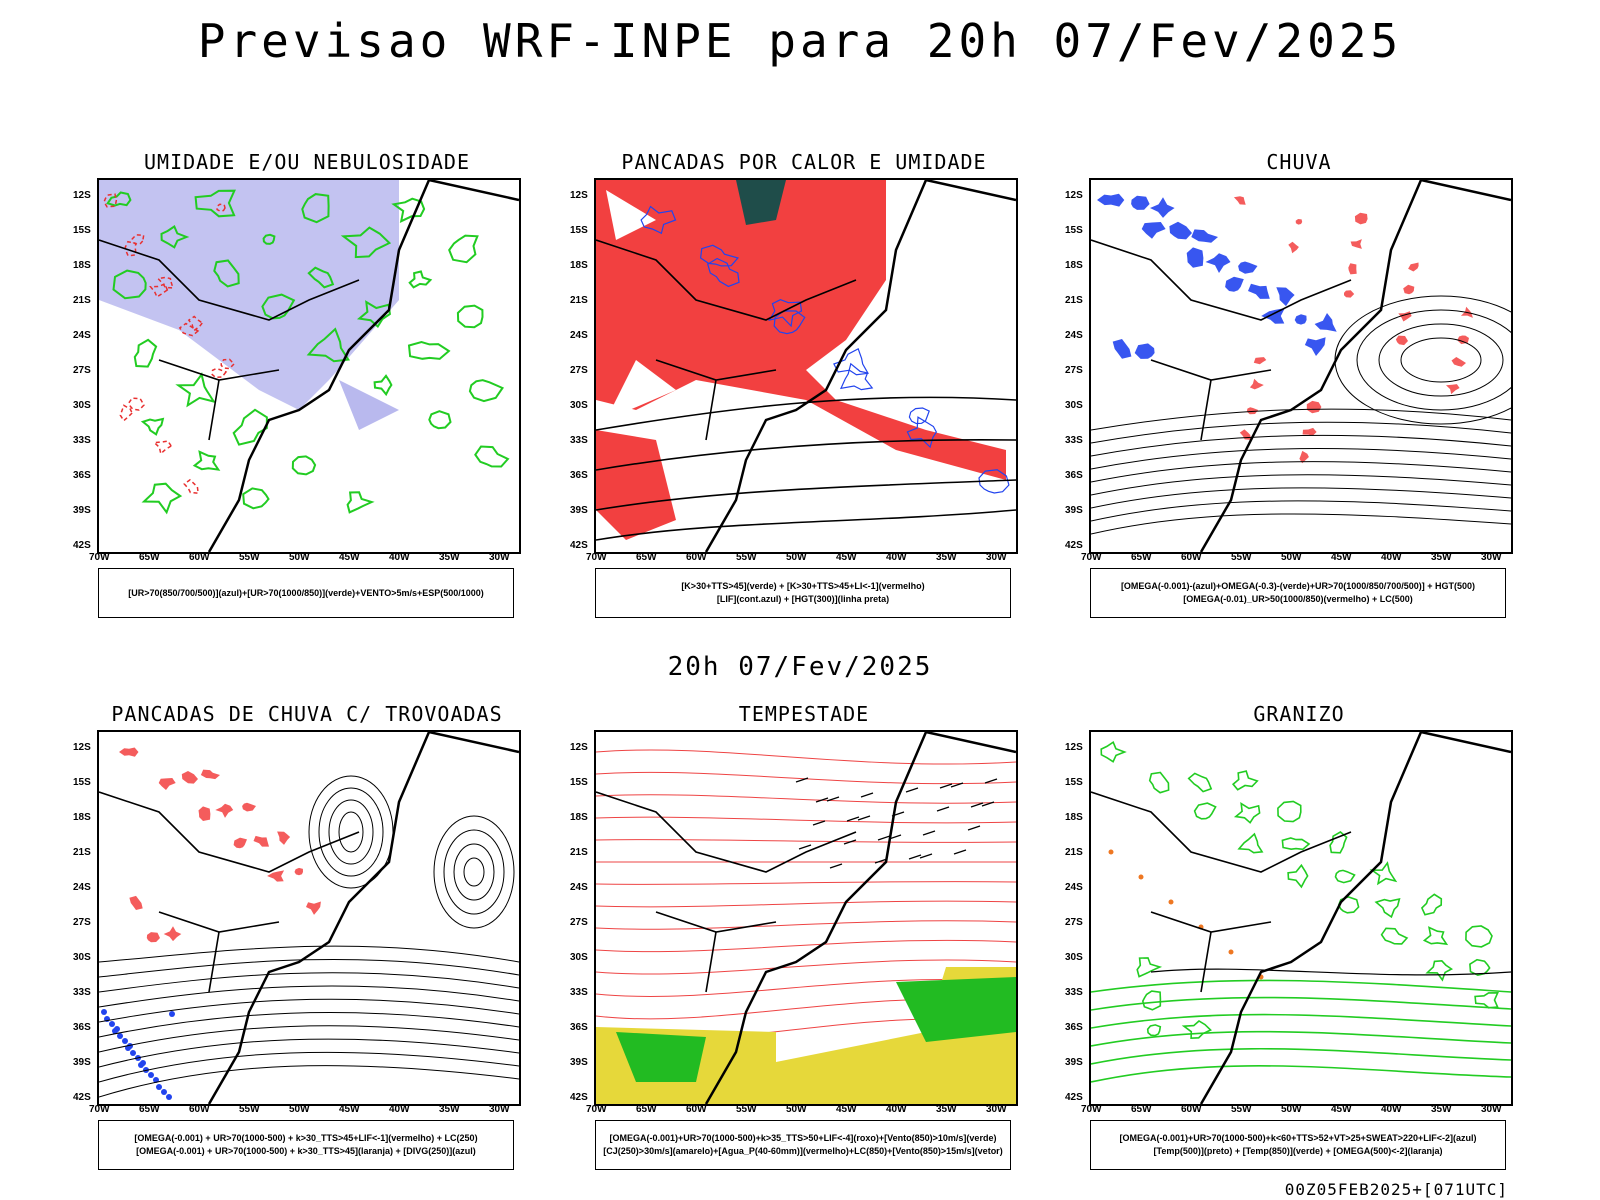 The height and width of the screenshot is (1200, 1600). I want to click on streamline, so click(474, 872).